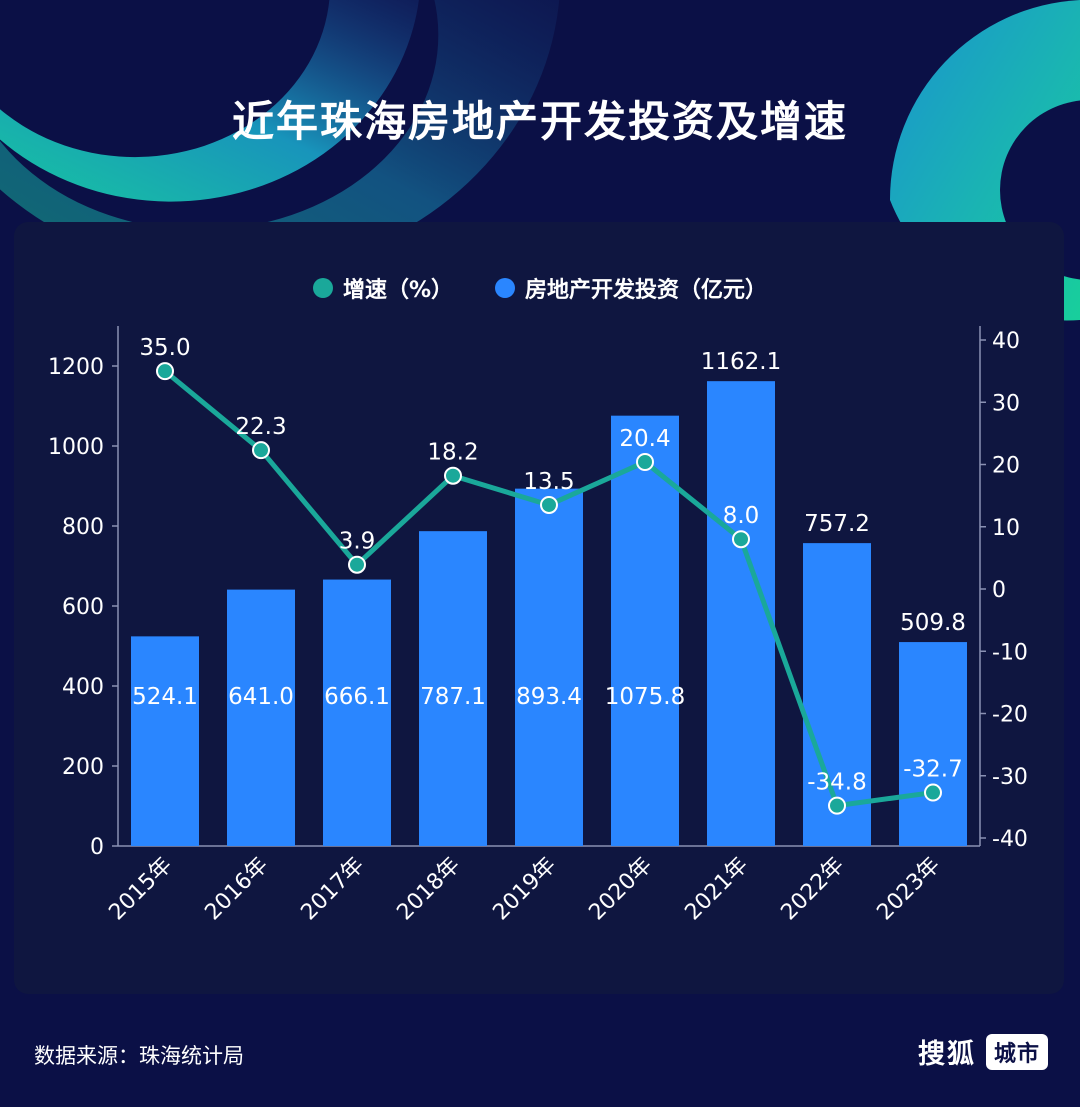 The width and height of the screenshot is (1080, 1107). What do you see at coordinates (548, 482) in the screenshot?
I see `growth-value-label: 13.5` at bounding box center [548, 482].